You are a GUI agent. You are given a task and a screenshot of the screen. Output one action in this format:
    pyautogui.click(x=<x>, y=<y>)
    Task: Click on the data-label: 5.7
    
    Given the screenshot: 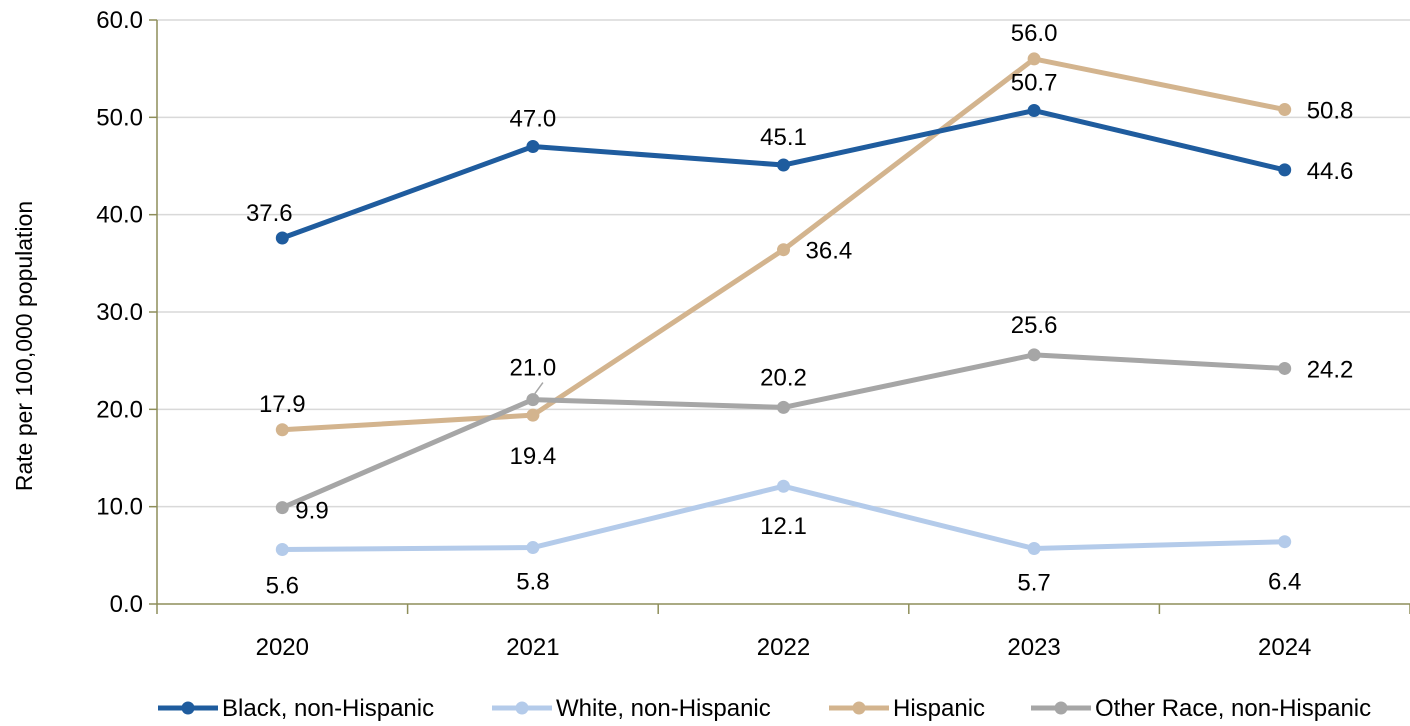 What is the action you would take?
    pyautogui.click(x=1033, y=583)
    